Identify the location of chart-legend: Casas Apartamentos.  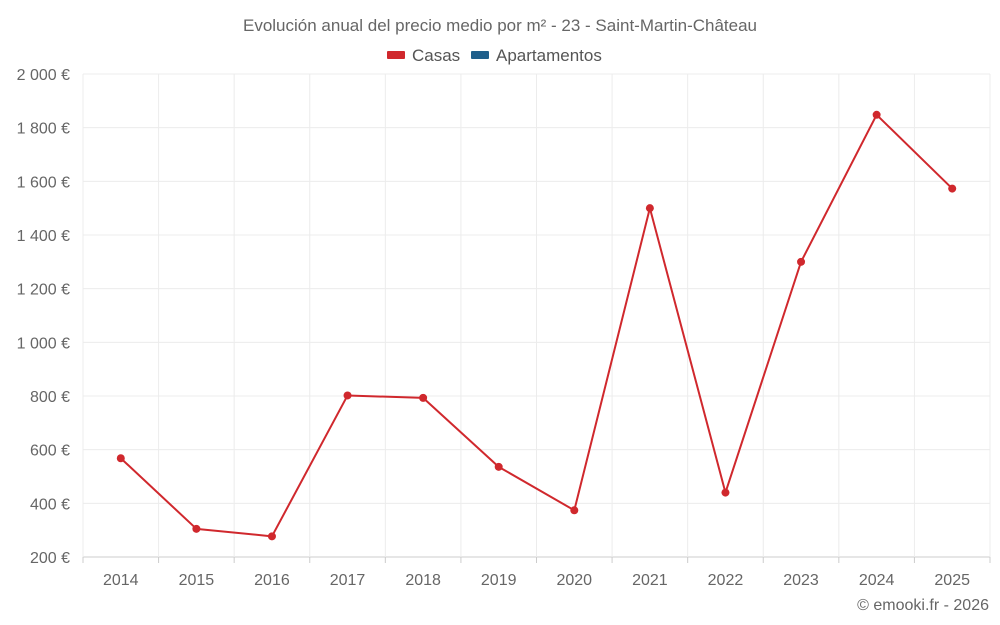
(494, 55).